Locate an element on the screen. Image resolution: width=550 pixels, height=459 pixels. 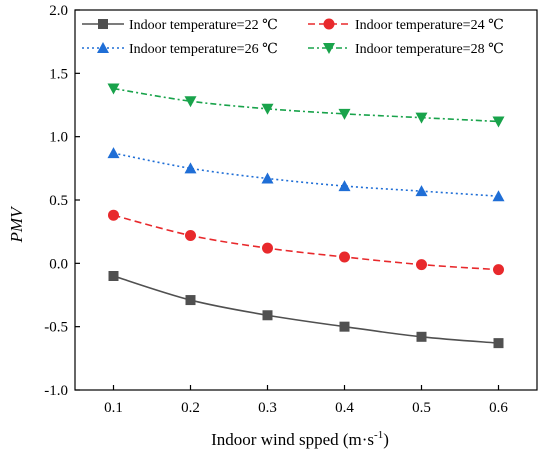
legend-item: Indoor temperature=24 ℃ is located at coordinates (406, 25).